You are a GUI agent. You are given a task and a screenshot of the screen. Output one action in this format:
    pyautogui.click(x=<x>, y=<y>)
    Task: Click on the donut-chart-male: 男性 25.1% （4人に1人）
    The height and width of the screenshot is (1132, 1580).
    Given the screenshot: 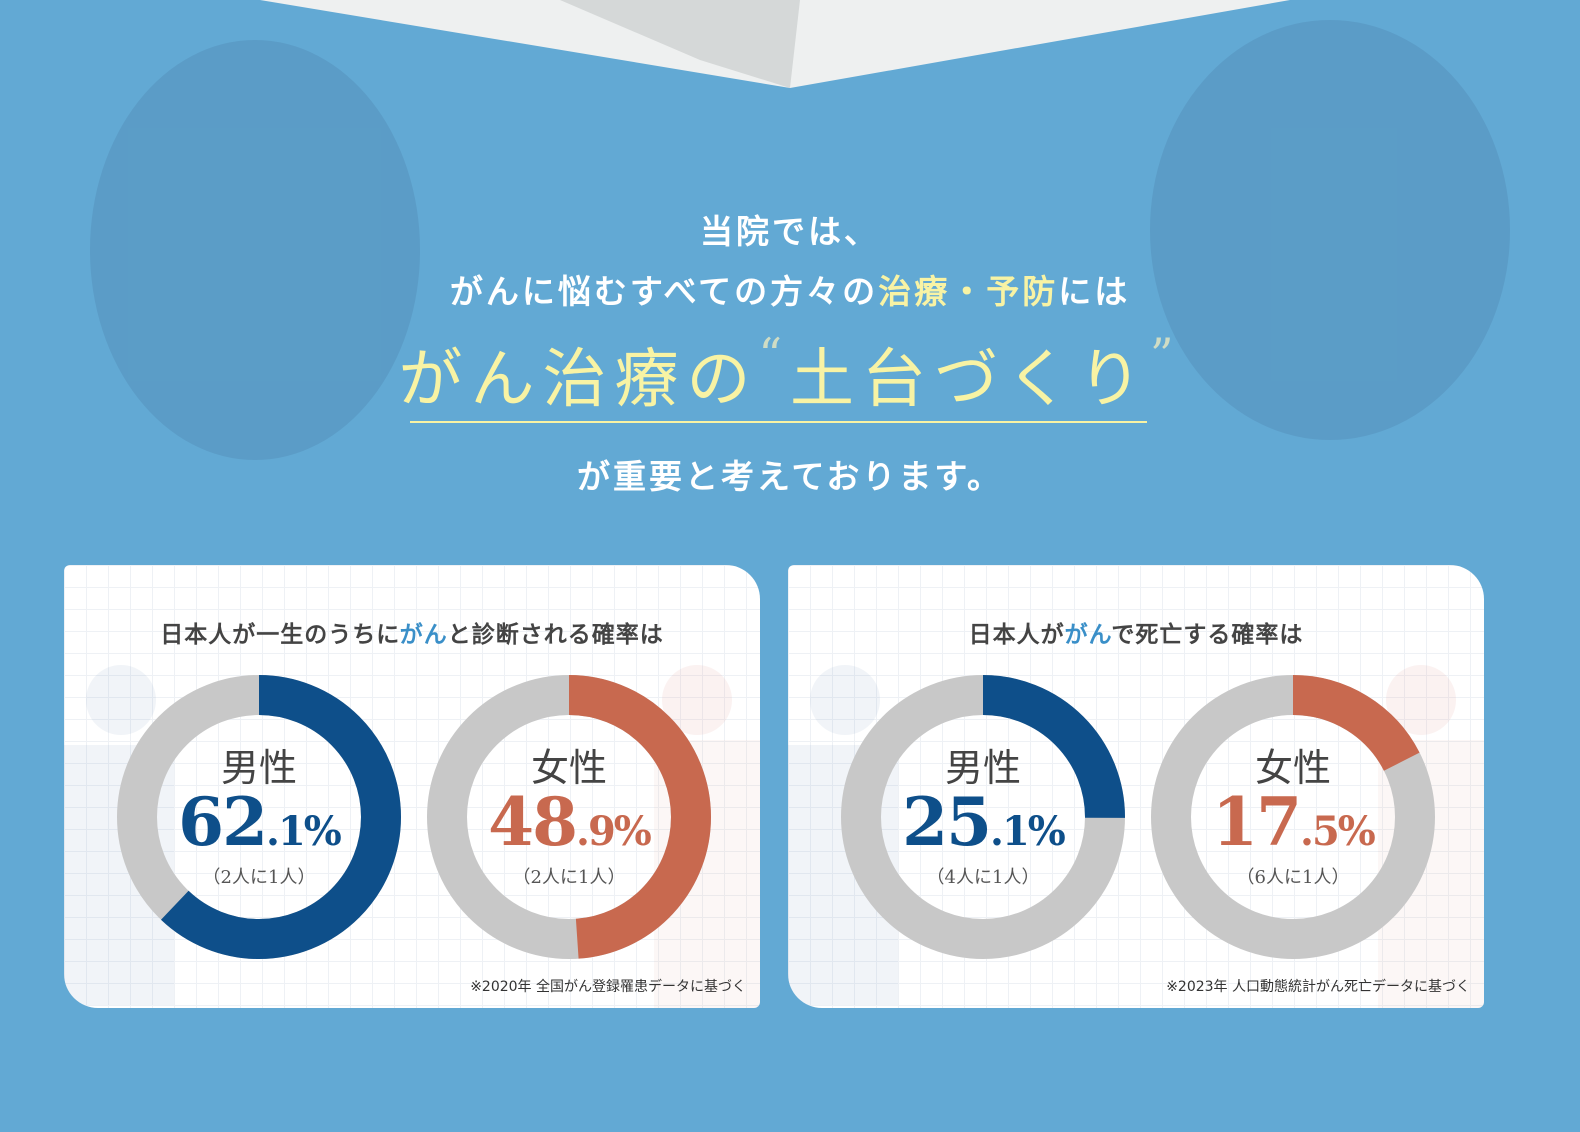 What is the action you would take?
    pyautogui.click(x=983, y=817)
    